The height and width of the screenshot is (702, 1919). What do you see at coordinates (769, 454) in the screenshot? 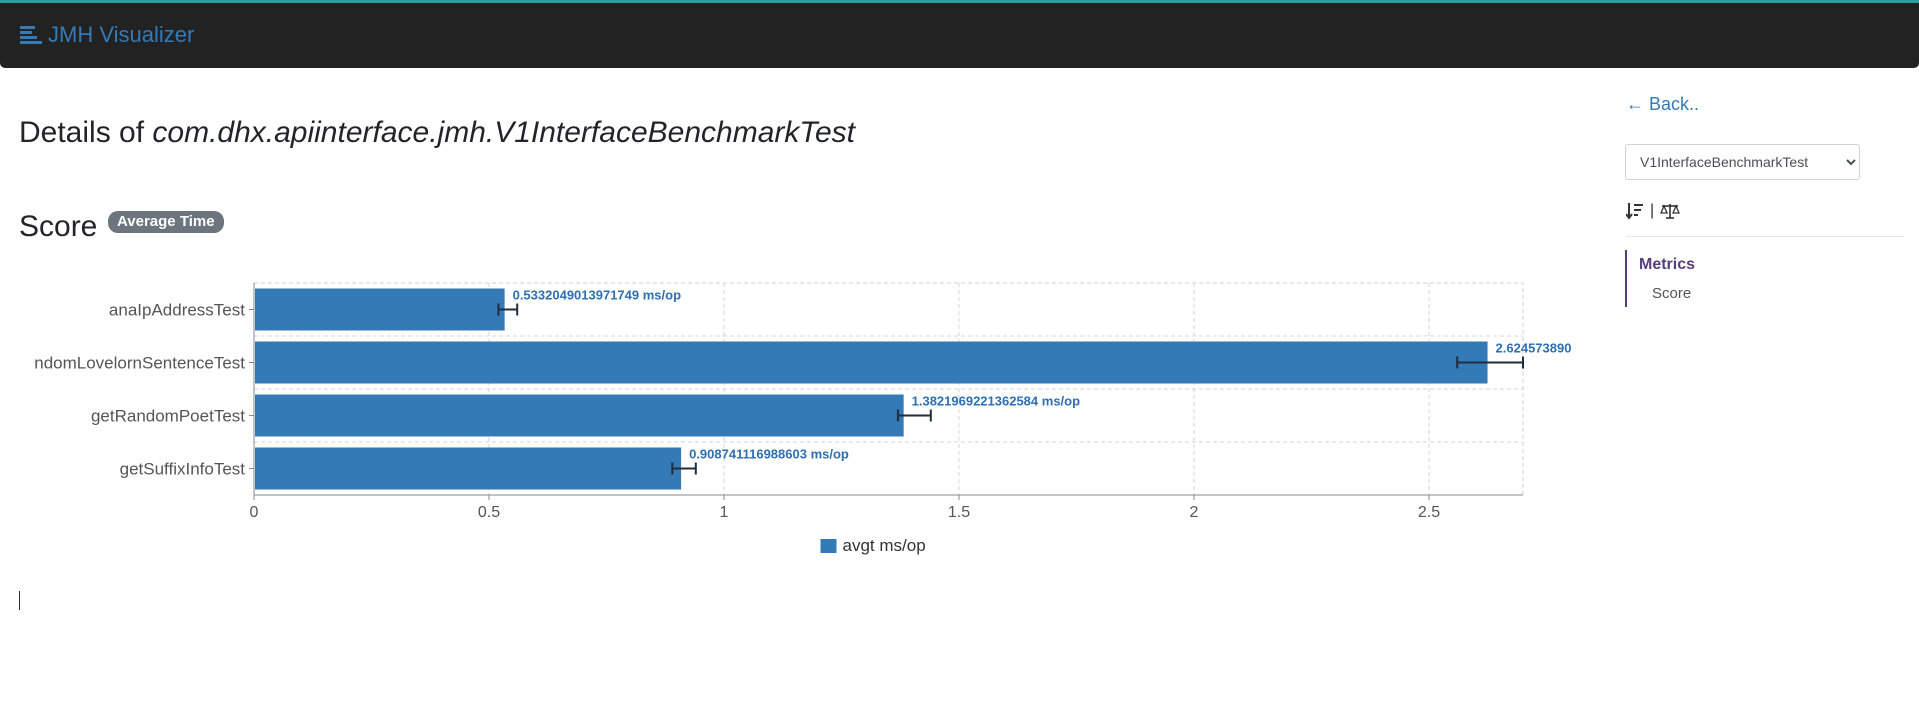
I see `bar-value-label: 0.908741116988603 ms/op` at bounding box center [769, 454].